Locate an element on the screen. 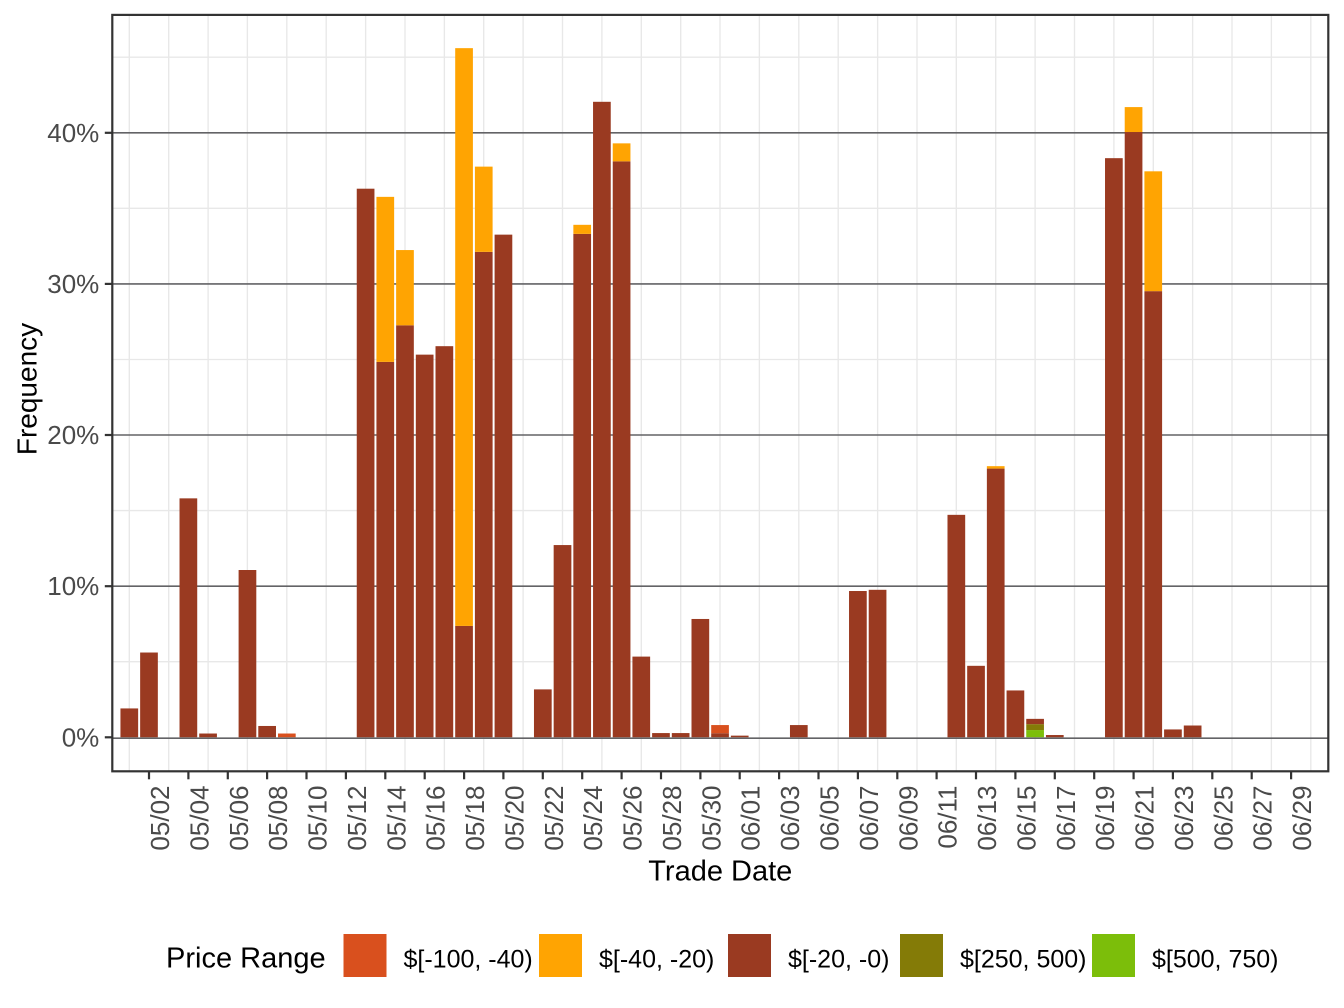 The width and height of the screenshot is (1344, 1008). svg-text: Trade Date is located at coordinates (720, 872).